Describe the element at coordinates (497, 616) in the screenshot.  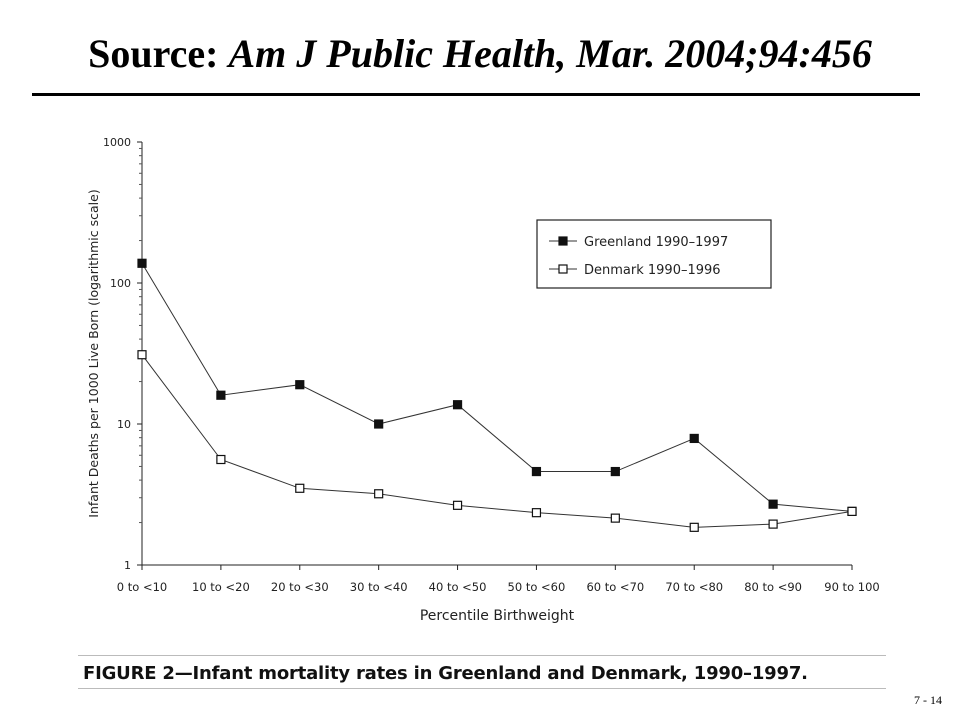
I see `x-axis-label: Percentile Birthweight` at that location.